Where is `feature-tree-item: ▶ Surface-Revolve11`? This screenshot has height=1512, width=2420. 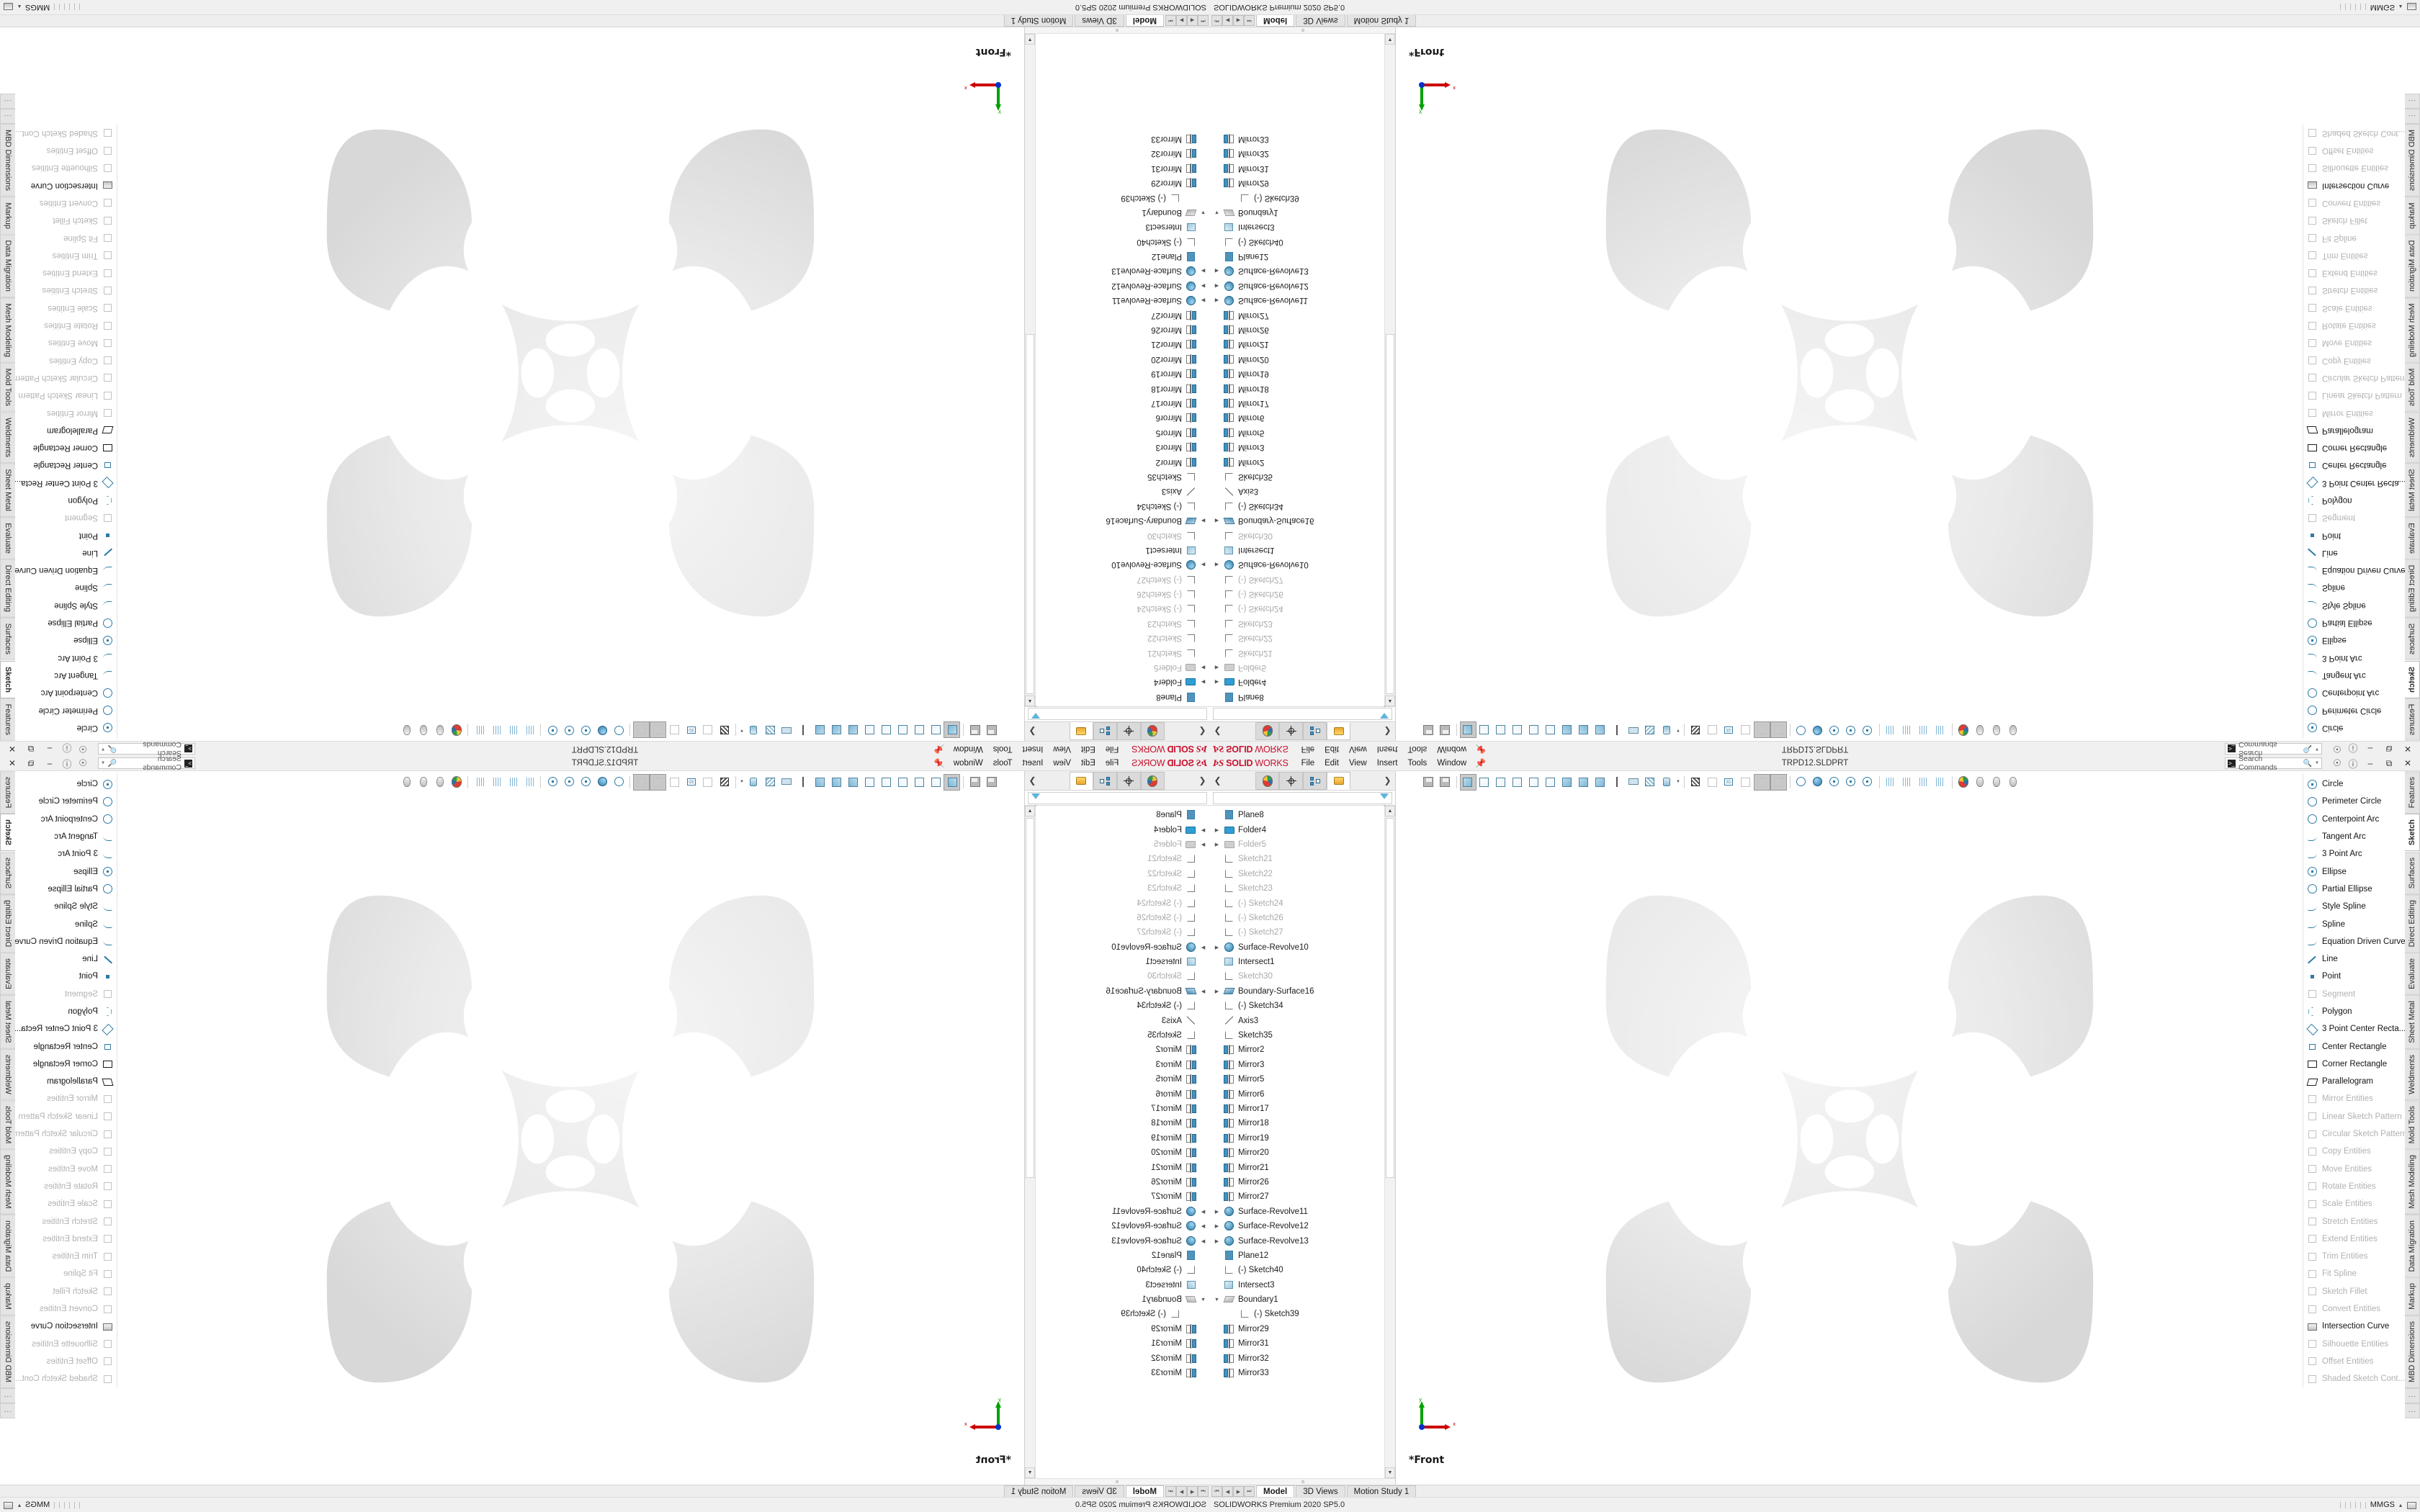
feature-tree-item: ▶ Surface-Revolve11 is located at coordinates (1116, 300).